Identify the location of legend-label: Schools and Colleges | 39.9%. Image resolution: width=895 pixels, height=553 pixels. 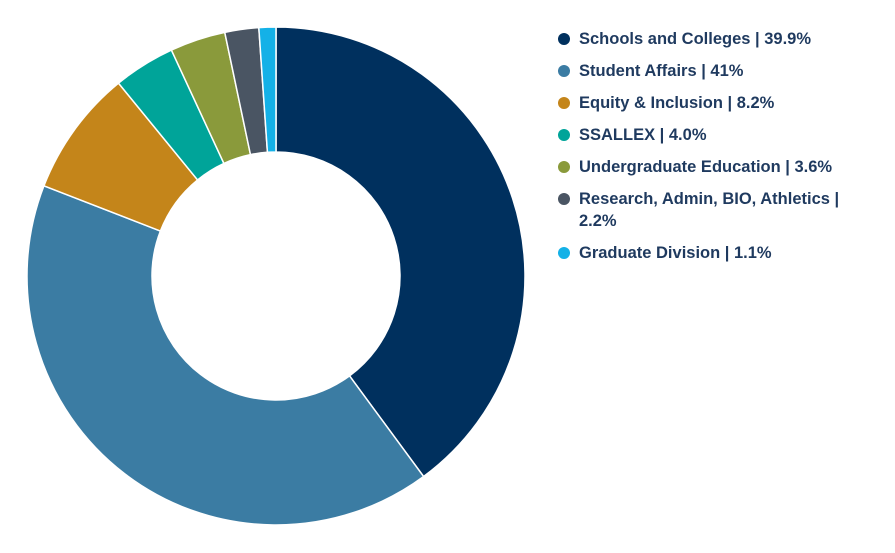
(695, 39).